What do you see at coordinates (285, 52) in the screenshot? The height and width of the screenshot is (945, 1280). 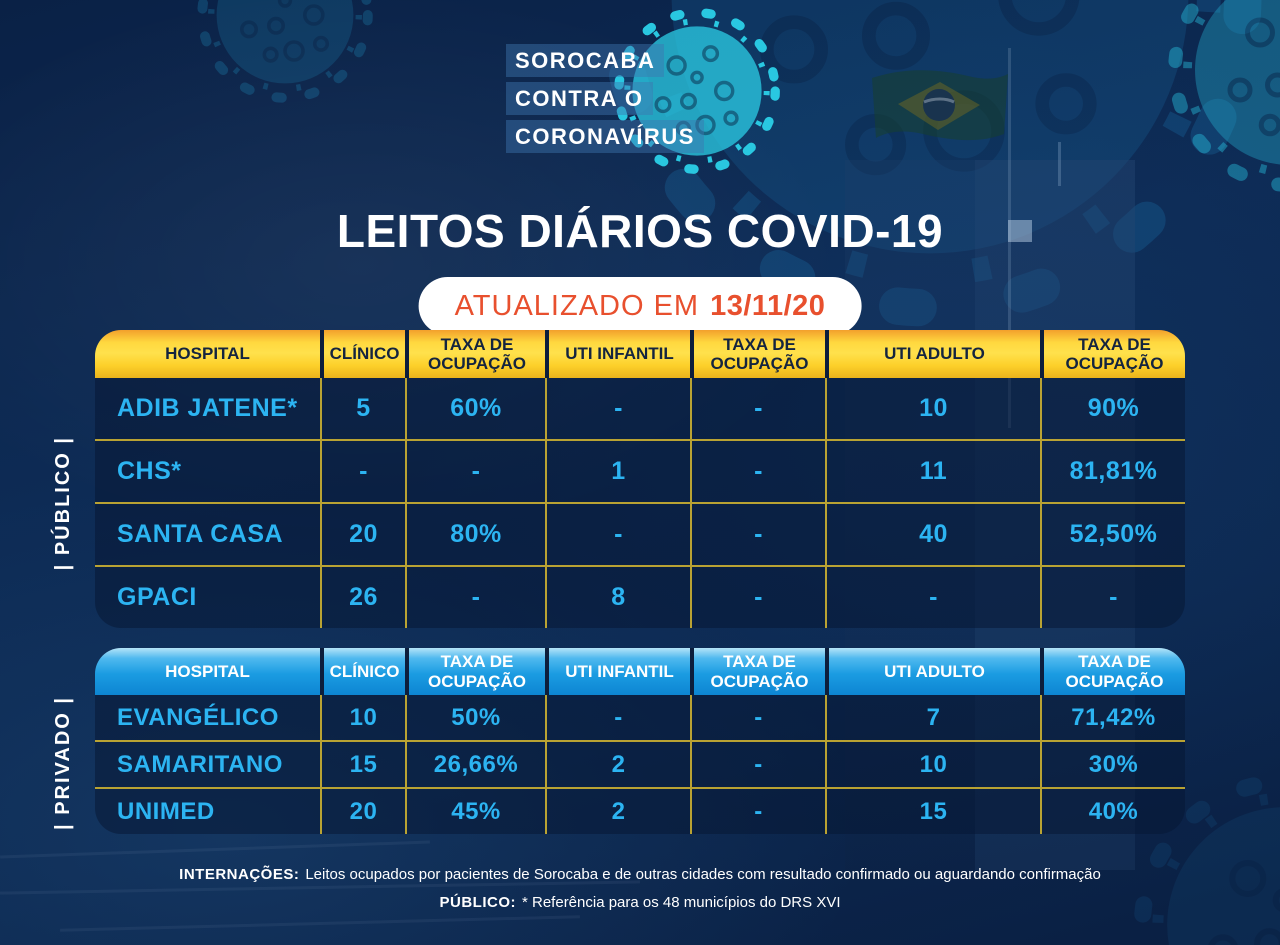 I see `coronavirus-illustration-top-left` at bounding box center [285, 52].